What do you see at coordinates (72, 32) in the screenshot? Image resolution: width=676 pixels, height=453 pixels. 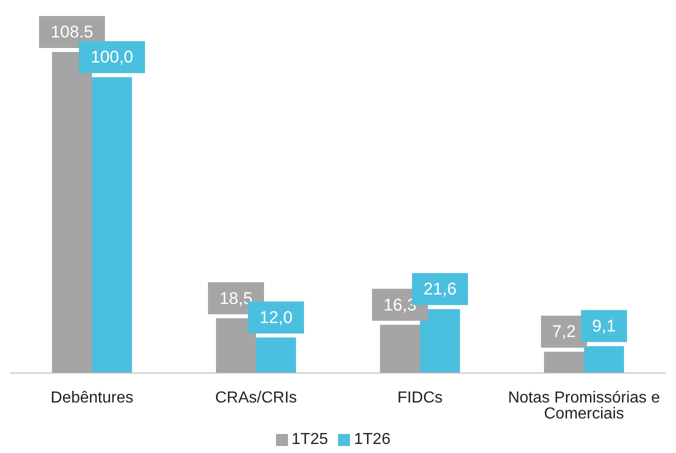 I see `data-label: 108.5` at bounding box center [72, 32].